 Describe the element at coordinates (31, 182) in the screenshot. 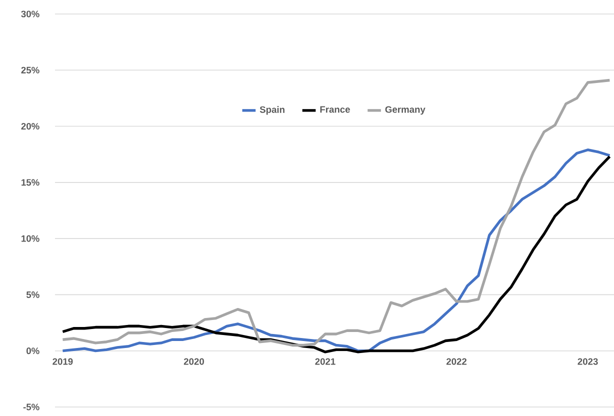

I see `y-tick-label: 15%` at that location.